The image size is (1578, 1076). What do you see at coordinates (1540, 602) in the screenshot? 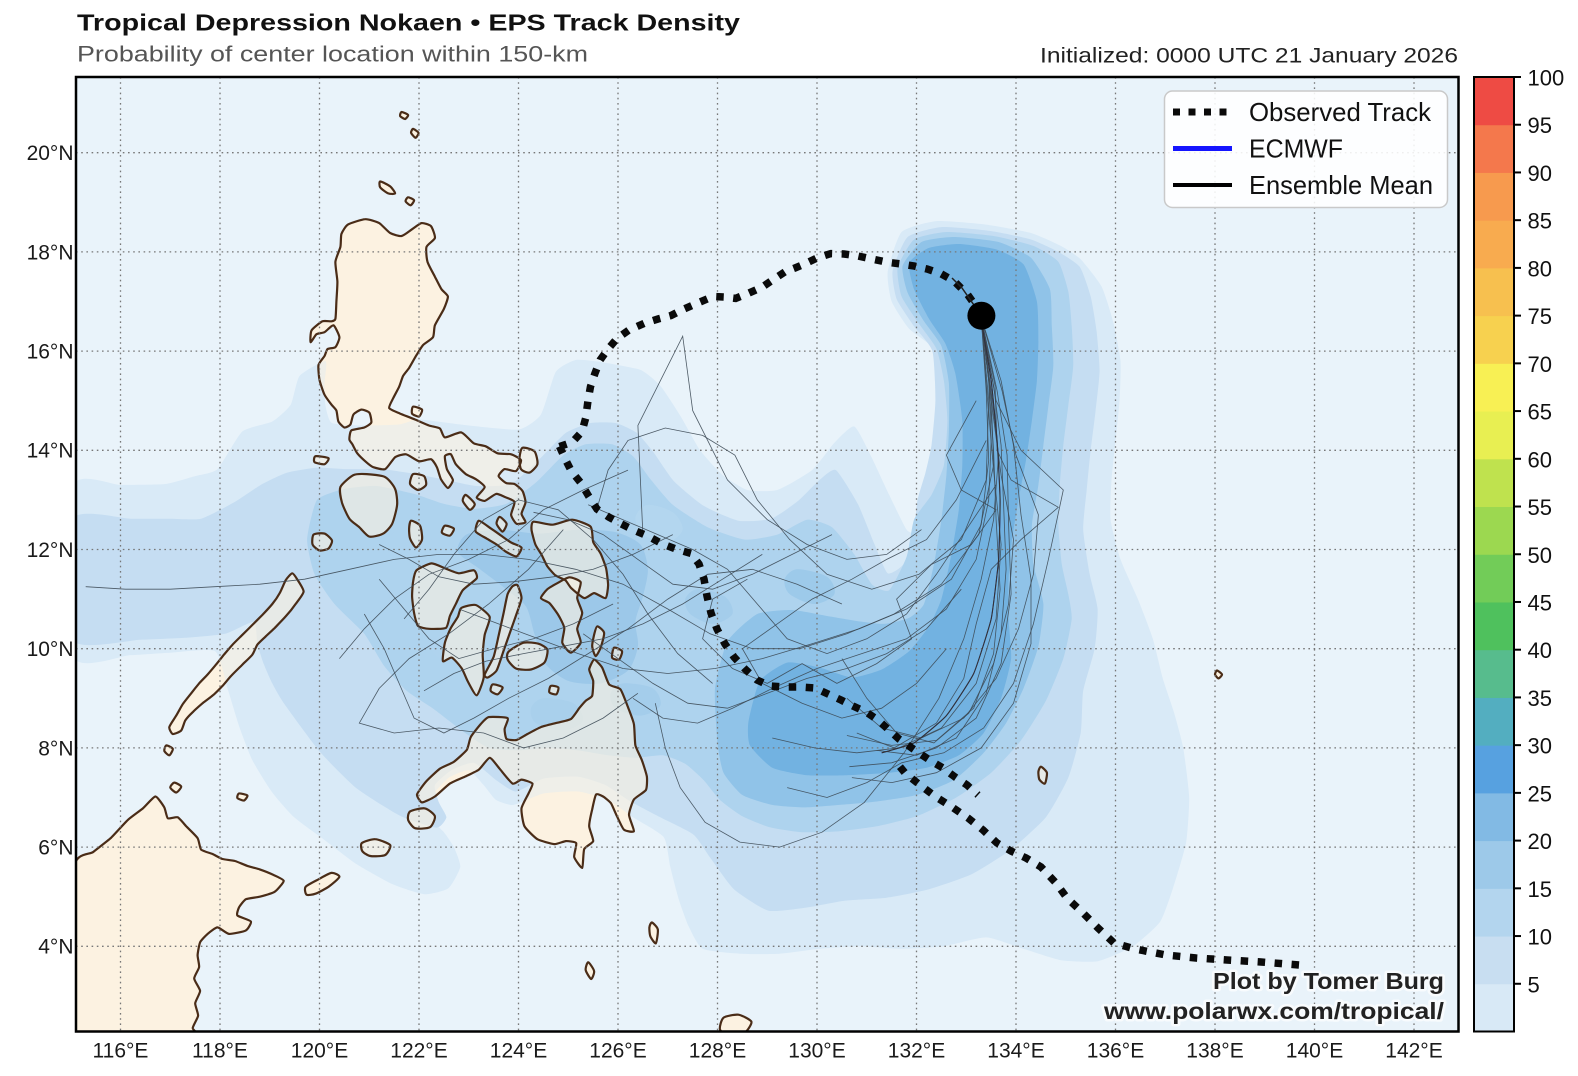
I see `svg-text: 45` at bounding box center [1540, 602].